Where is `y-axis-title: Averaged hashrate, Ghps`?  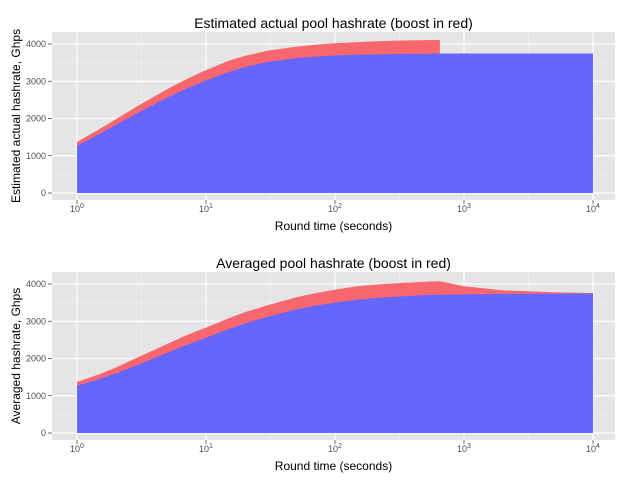
y-axis-title: Averaged hashrate, Ghps is located at coordinates (16, 356).